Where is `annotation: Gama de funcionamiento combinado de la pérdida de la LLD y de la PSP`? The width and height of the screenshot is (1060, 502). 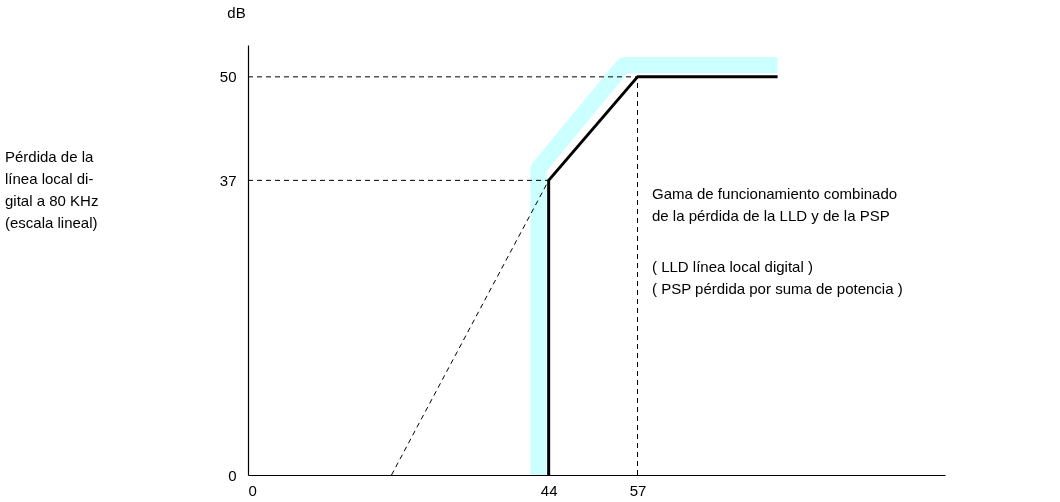 annotation: Gama de funcionamiento combinado de la pérdida de la LLD y de la PSP is located at coordinates (775, 204).